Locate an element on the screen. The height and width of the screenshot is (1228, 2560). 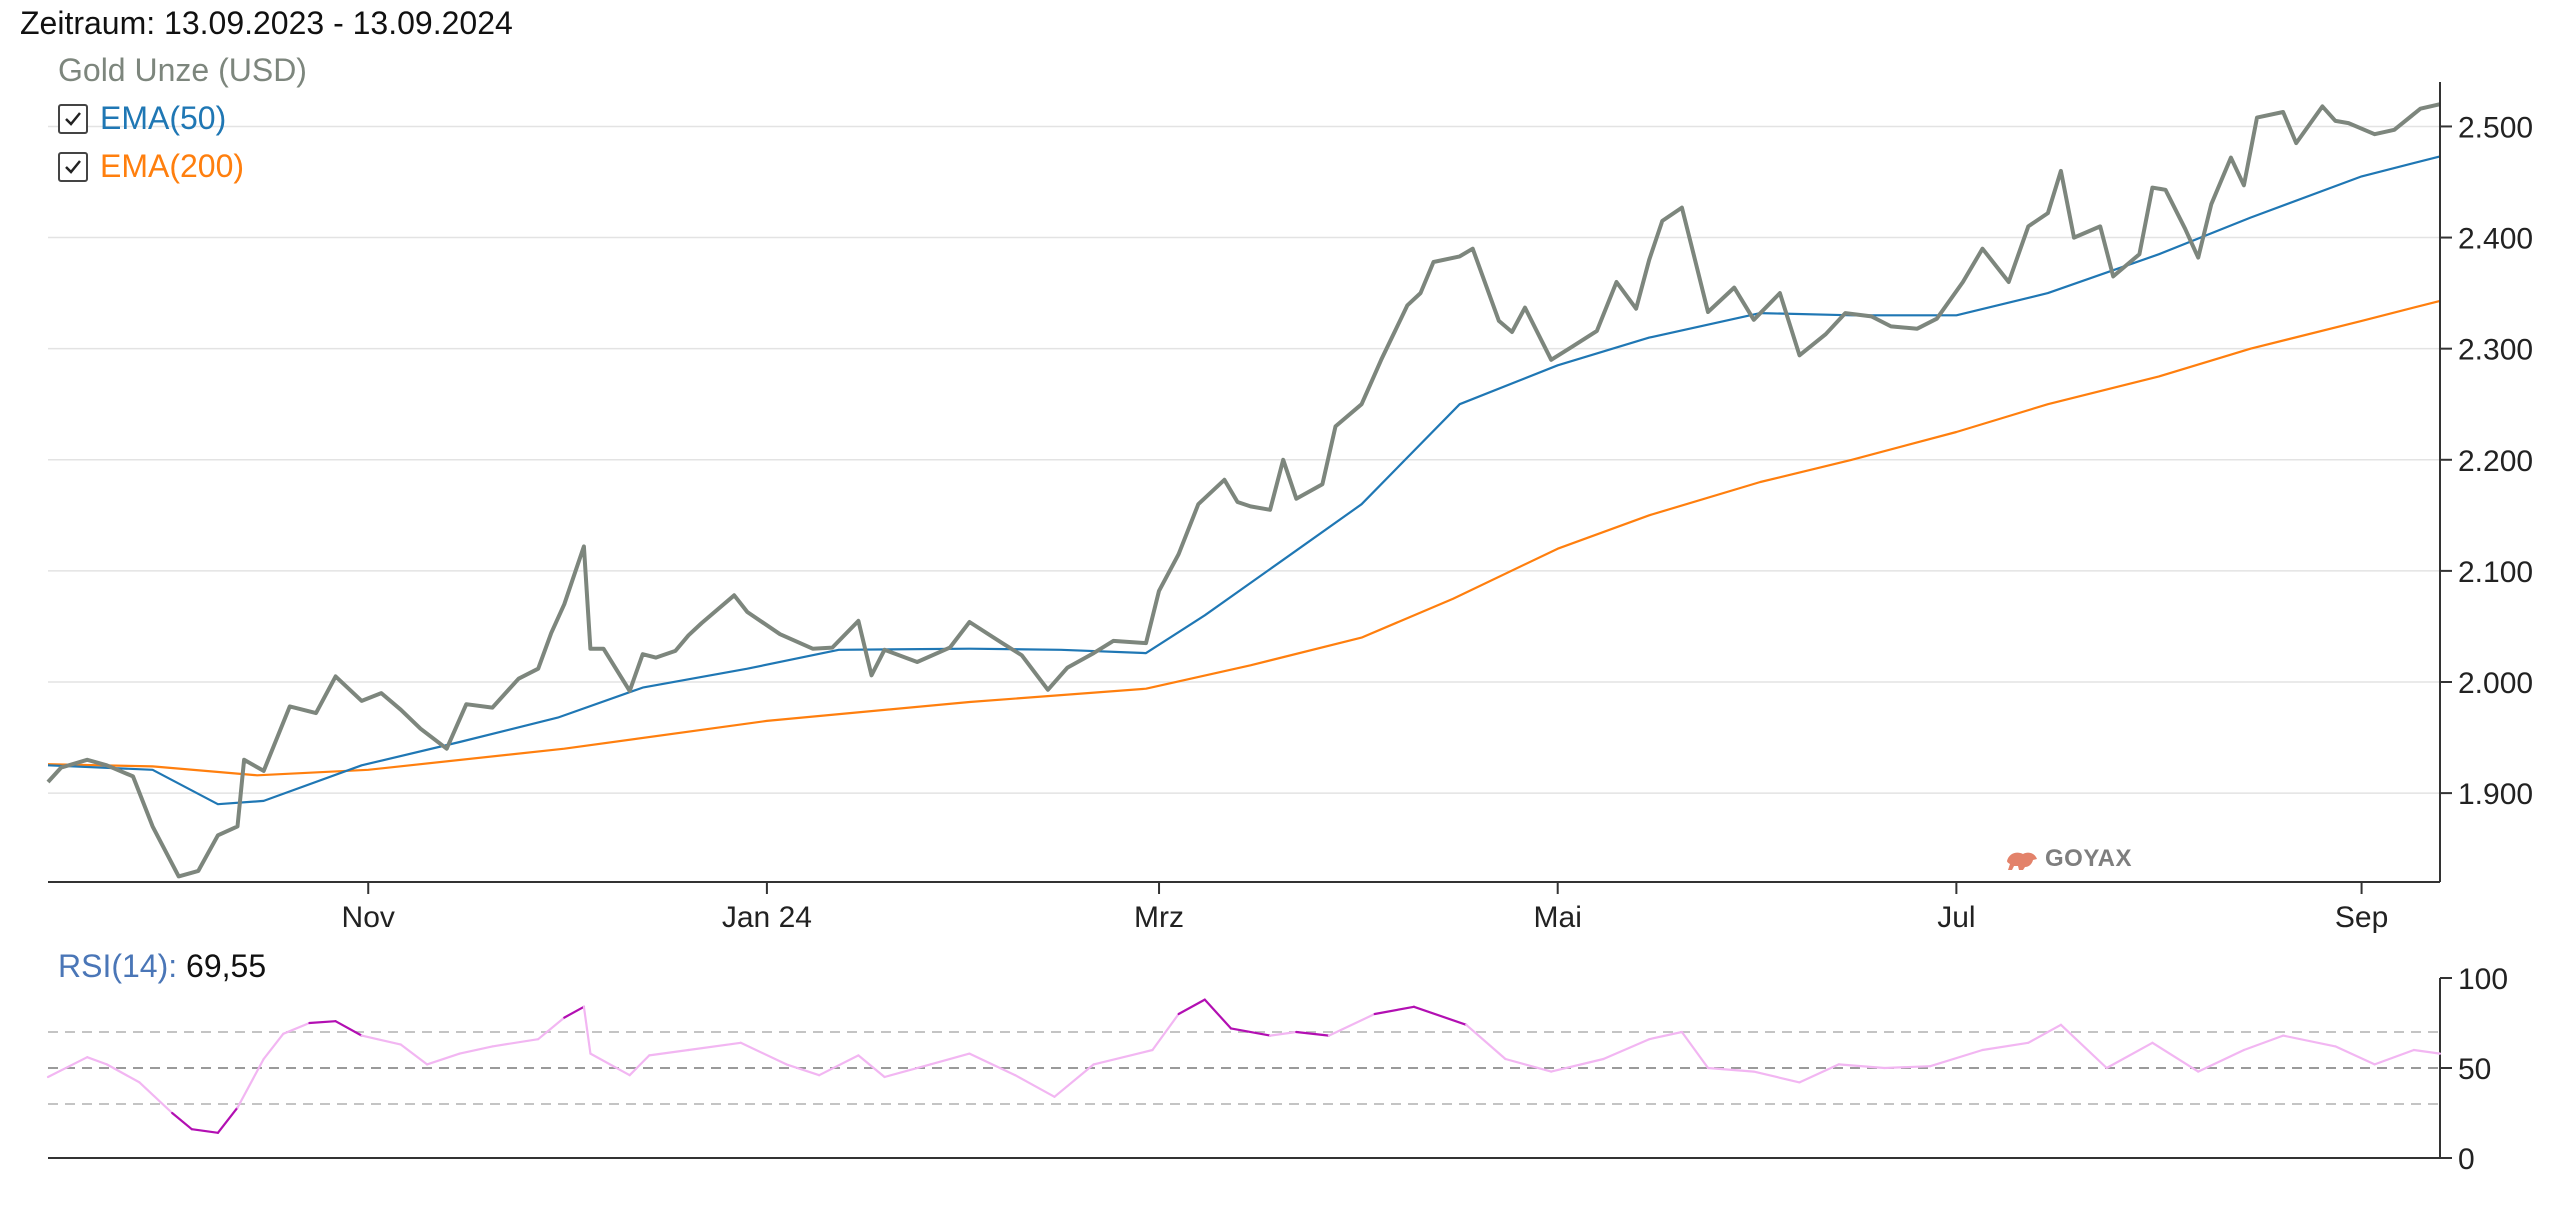
legend-label-ema50: EMA(50) is located at coordinates (163, 118).